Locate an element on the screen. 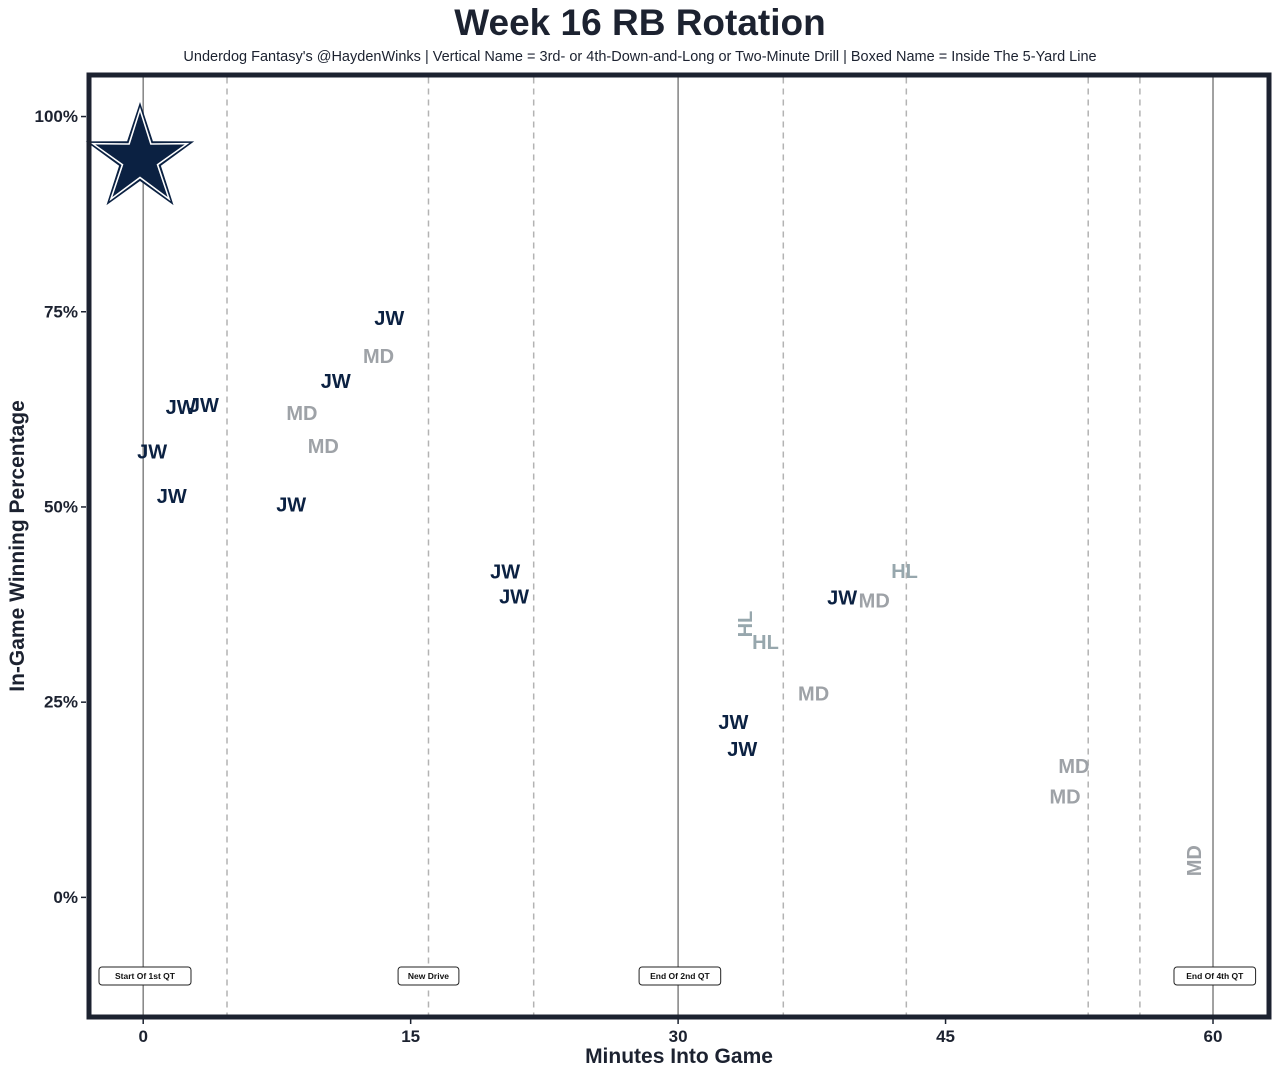 This screenshot has width=1280, height=1077. y-tick-label: 100% is located at coordinates (56, 116).